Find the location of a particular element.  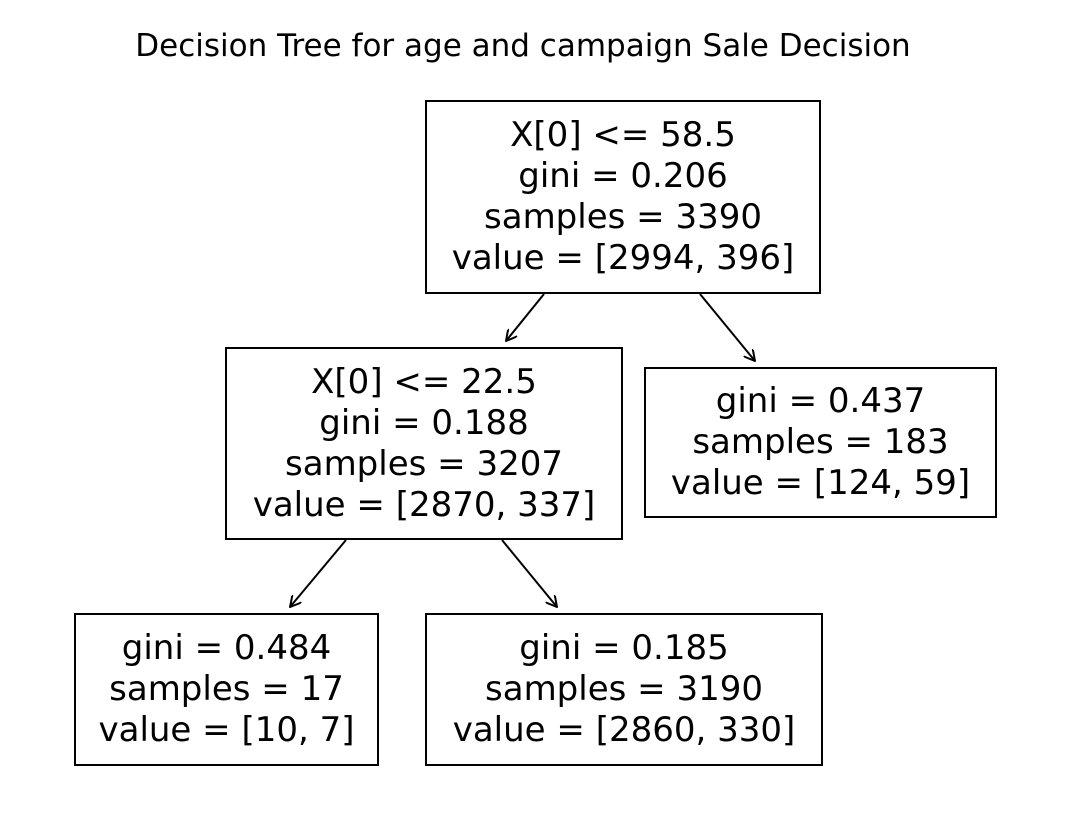

edge-root-to-right-leaf is located at coordinates (727, 327).